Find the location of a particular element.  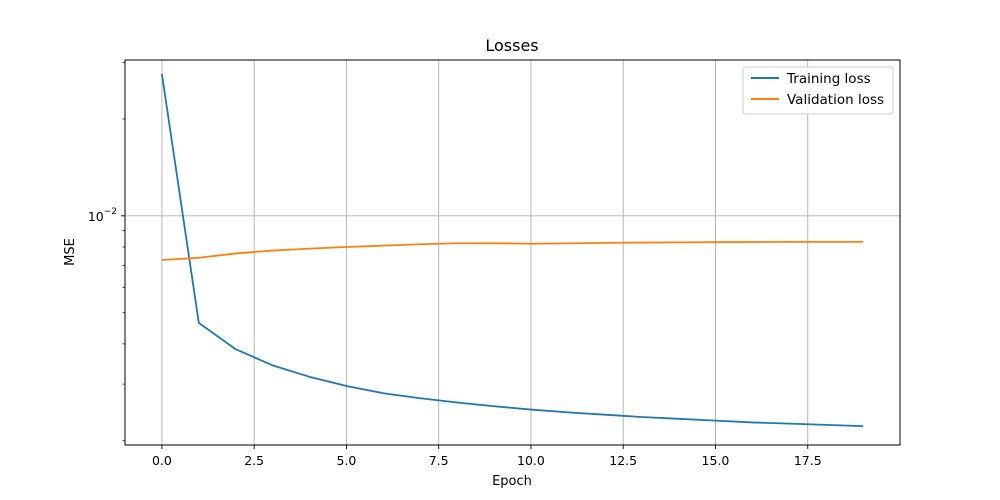

x-tick-label: 17.5 is located at coordinates (808, 460).